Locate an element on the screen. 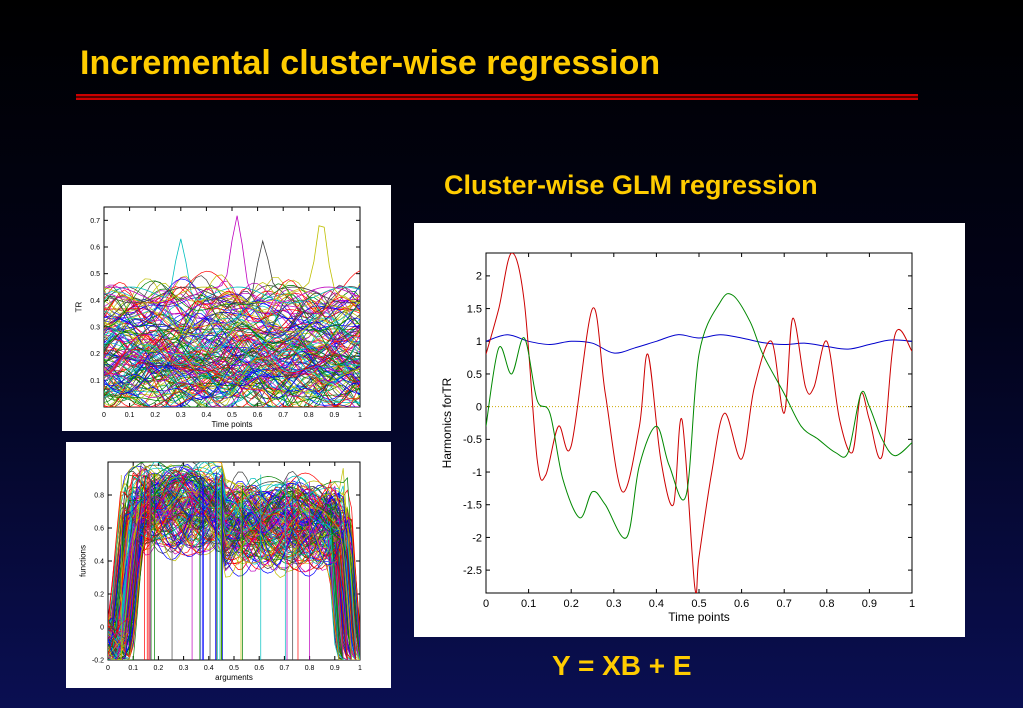  y-tick-label: 0.8 is located at coordinates (99, 495).